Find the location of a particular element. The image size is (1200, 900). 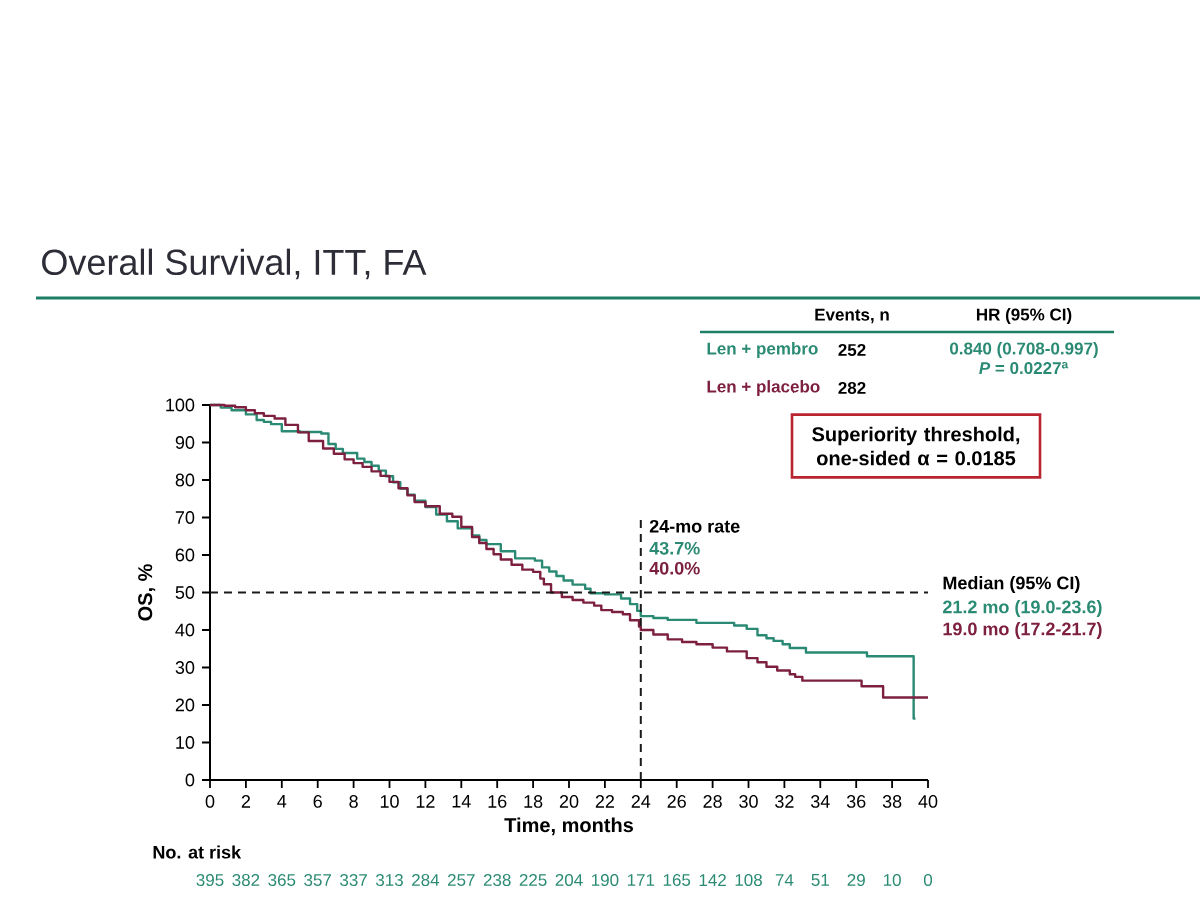

x-tick-label: 40 is located at coordinates (928, 801).